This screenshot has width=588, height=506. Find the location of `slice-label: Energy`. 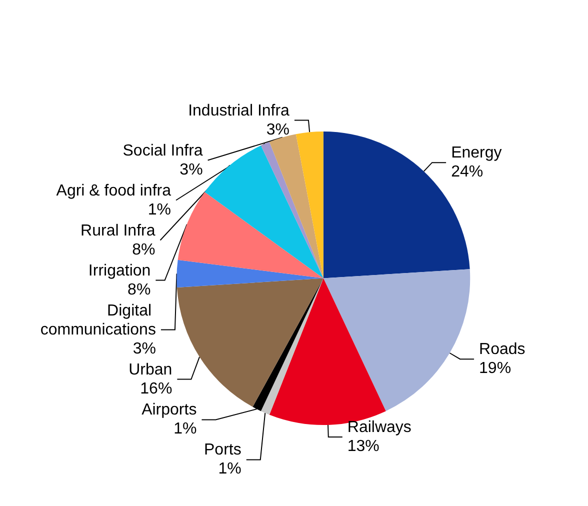

slice-label: Energy is located at coordinates (476, 153).